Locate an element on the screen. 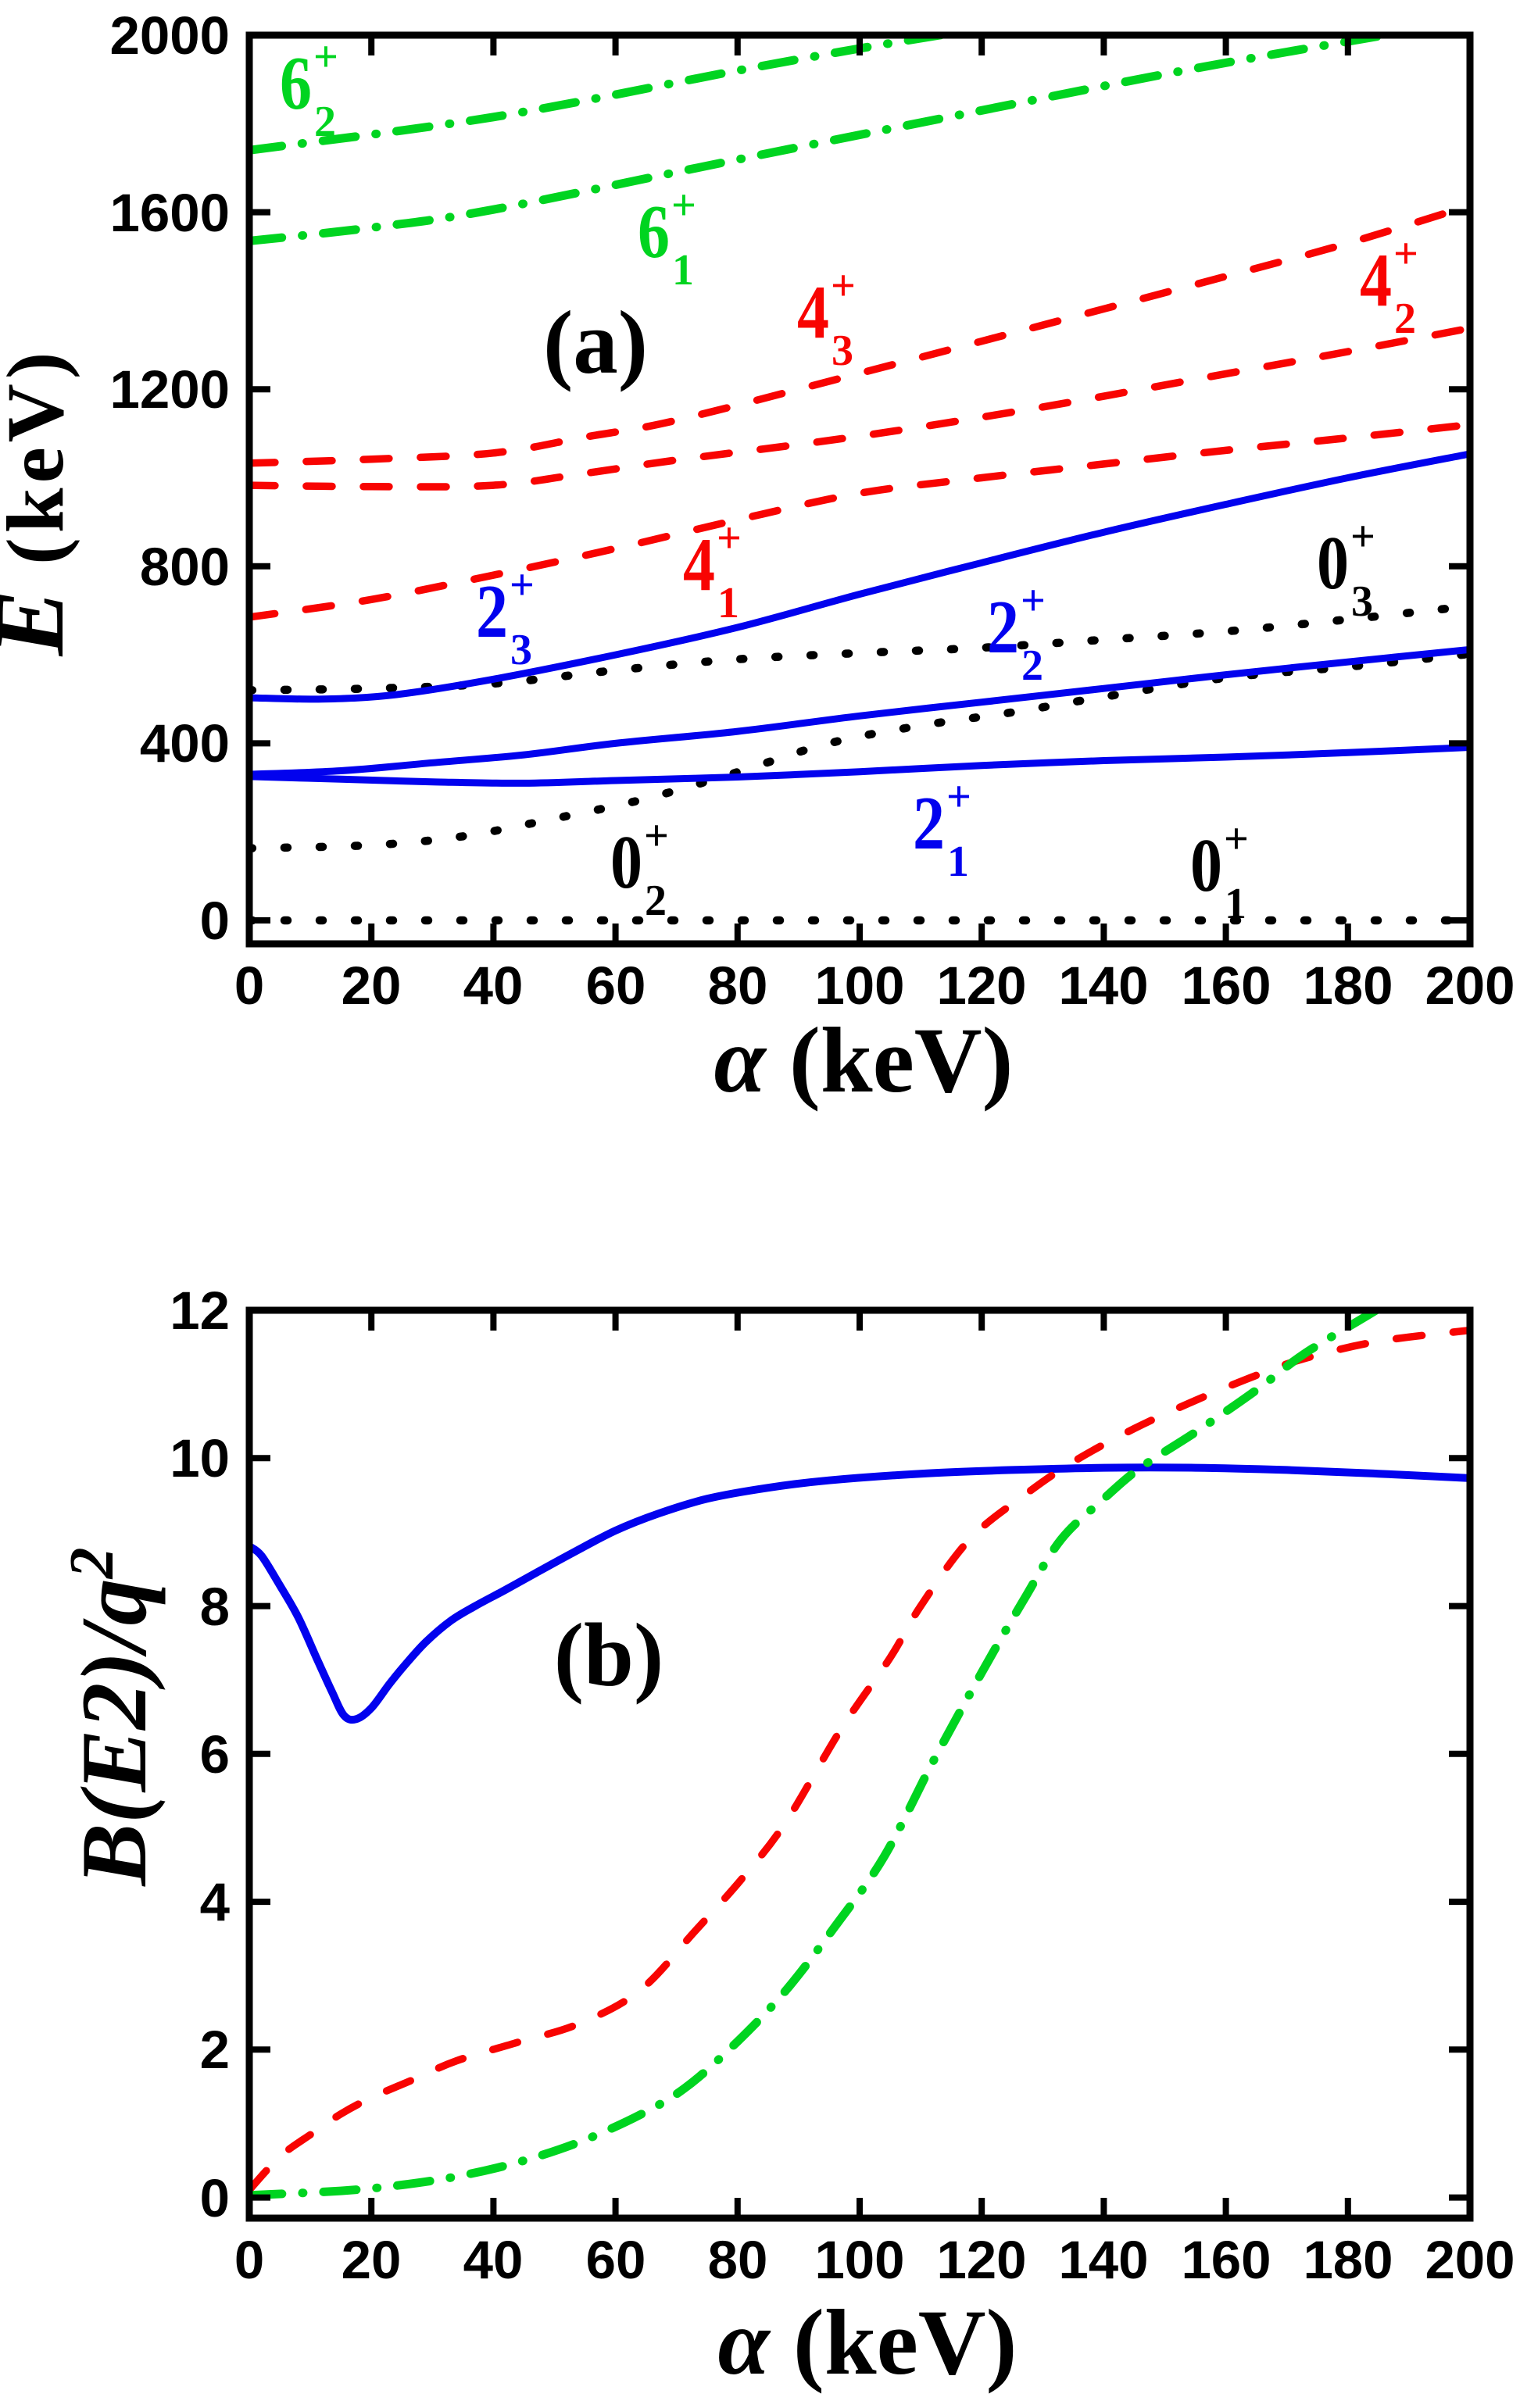 This screenshot has height=2408, width=1520. svg-text: 10 is located at coordinates (200, 1458).